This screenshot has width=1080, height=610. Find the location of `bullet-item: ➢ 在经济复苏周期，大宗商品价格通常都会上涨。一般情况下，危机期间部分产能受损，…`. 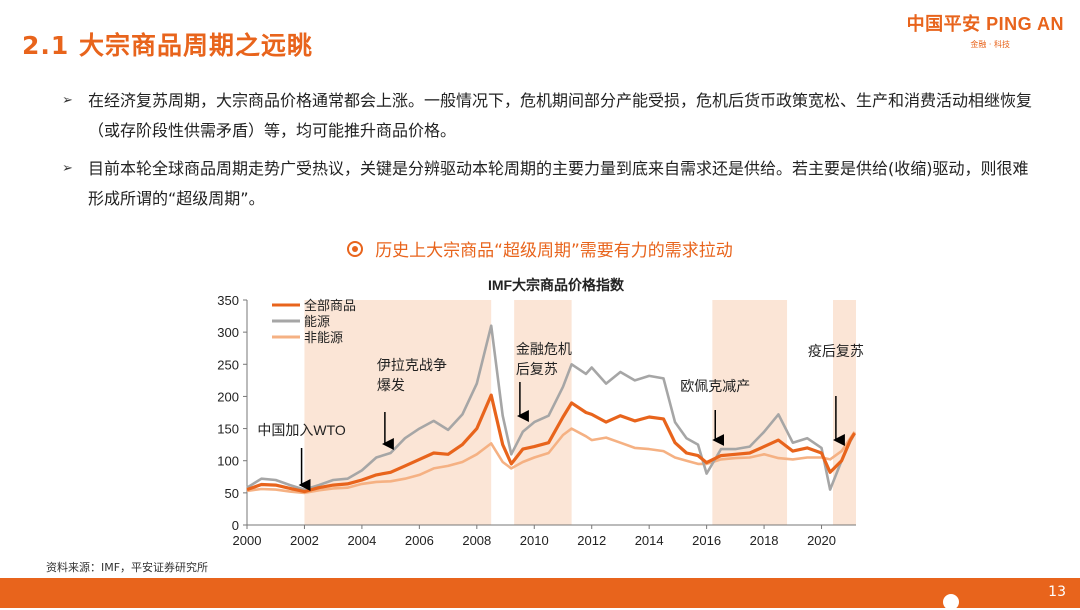

bullet-item: ➢ 在经济复苏周期，大宗商品价格通常都会上涨。一般情况下，危机期间部分产能受损，… is located at coordinates (547, 116).